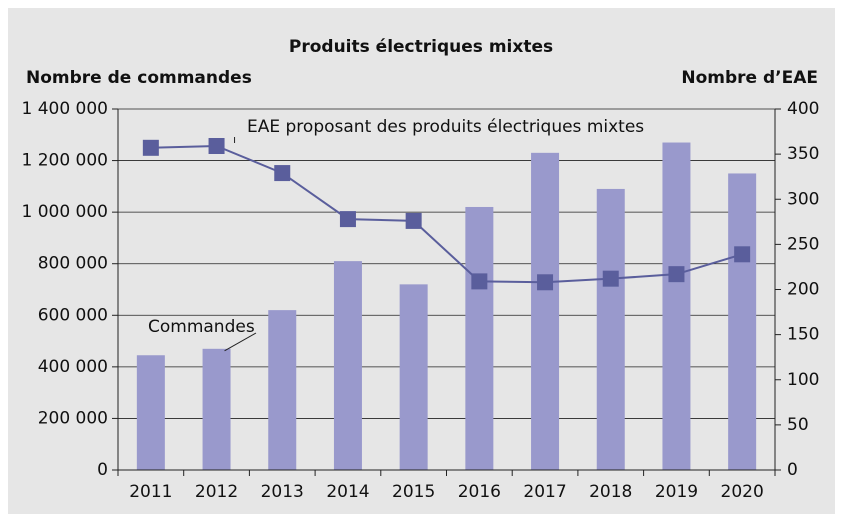 The height and width of the screenshot is (522, 843). What do you see at coordinates (102, 470) in the screenshot?
I see `y-tick-label: 0` at bounding box center [102, 470].